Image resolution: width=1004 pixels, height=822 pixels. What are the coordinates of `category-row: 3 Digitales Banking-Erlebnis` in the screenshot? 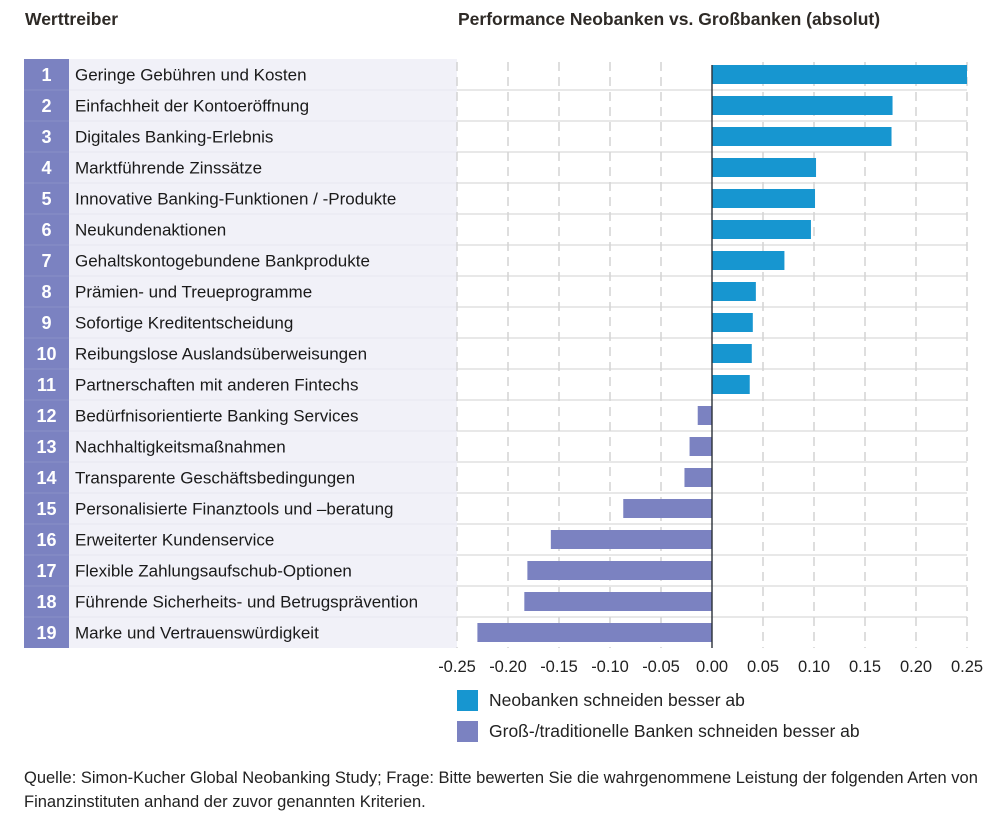 It's located at (240, 136).